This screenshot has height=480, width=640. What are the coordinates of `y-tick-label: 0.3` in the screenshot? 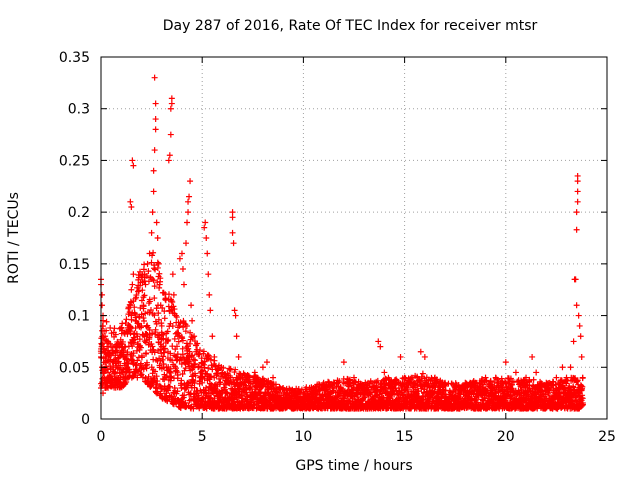 It's located at (79, 110).